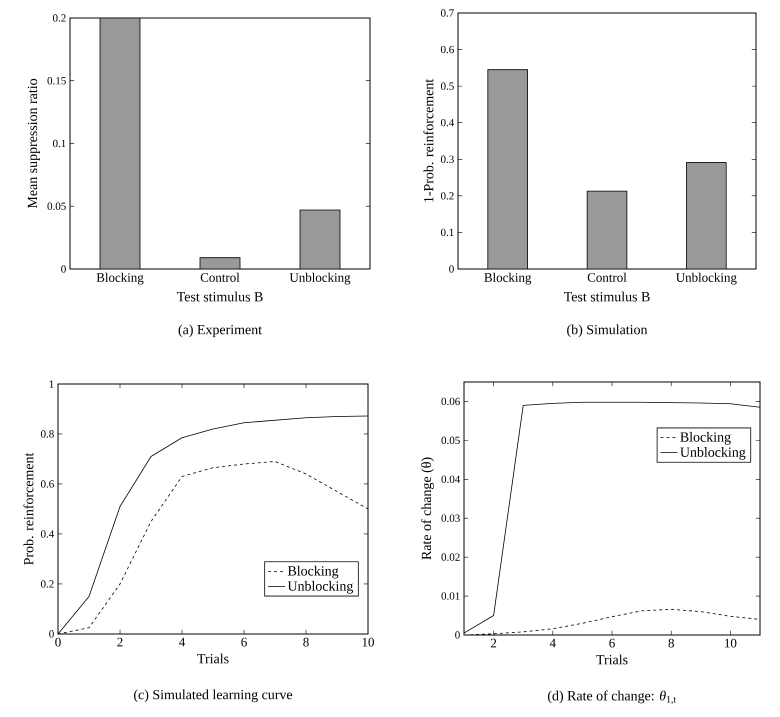 The width and height of the screenshot is (780, 717). Describe the element at coordinates (450, 518) in the screenshot. I see `y-tick-label: 0.03` at that location.